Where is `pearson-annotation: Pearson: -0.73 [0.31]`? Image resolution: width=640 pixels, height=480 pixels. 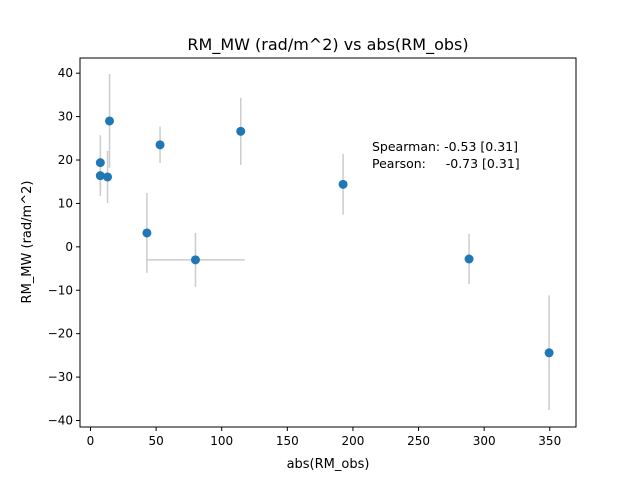
pearson-annotation: Pearson: -0.73 [0.31] is located at coordinates (446, 163).